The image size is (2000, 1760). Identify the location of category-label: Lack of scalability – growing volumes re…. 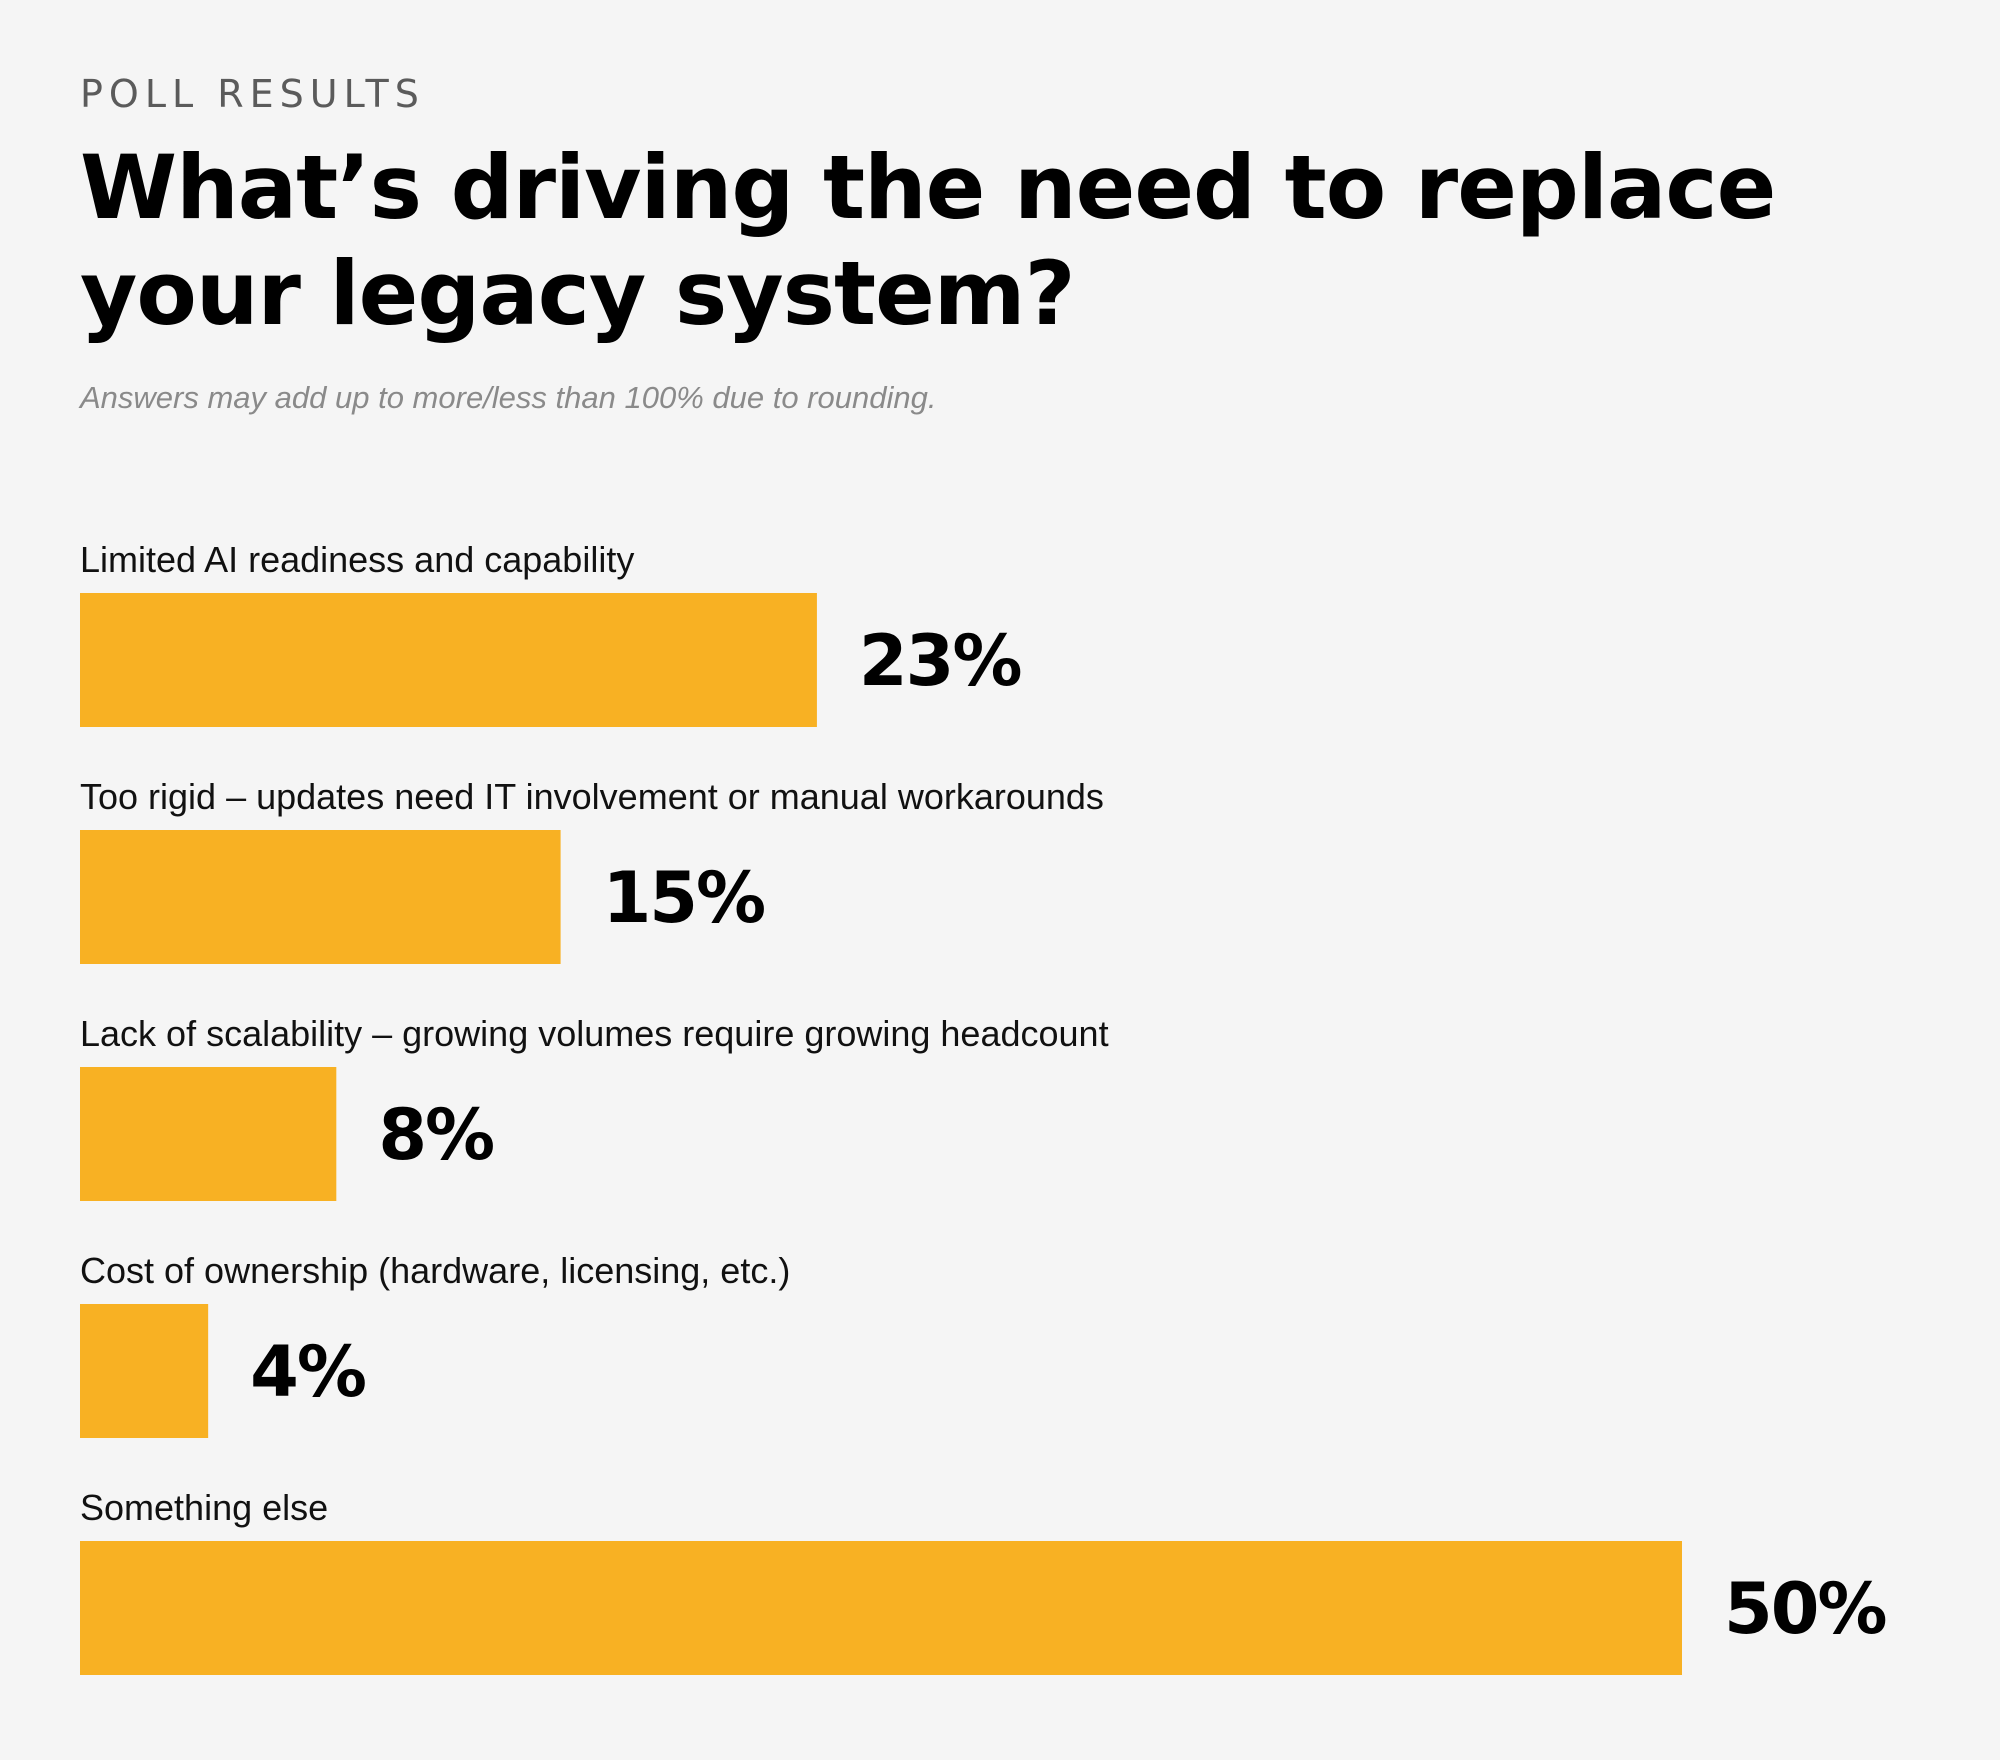
(594, 1033).